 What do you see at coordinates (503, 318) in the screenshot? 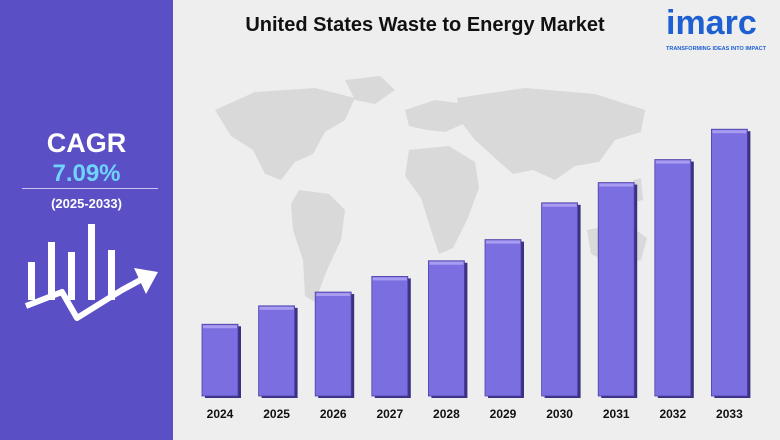
I see `bar-2029` at bounding box center [503, 318].